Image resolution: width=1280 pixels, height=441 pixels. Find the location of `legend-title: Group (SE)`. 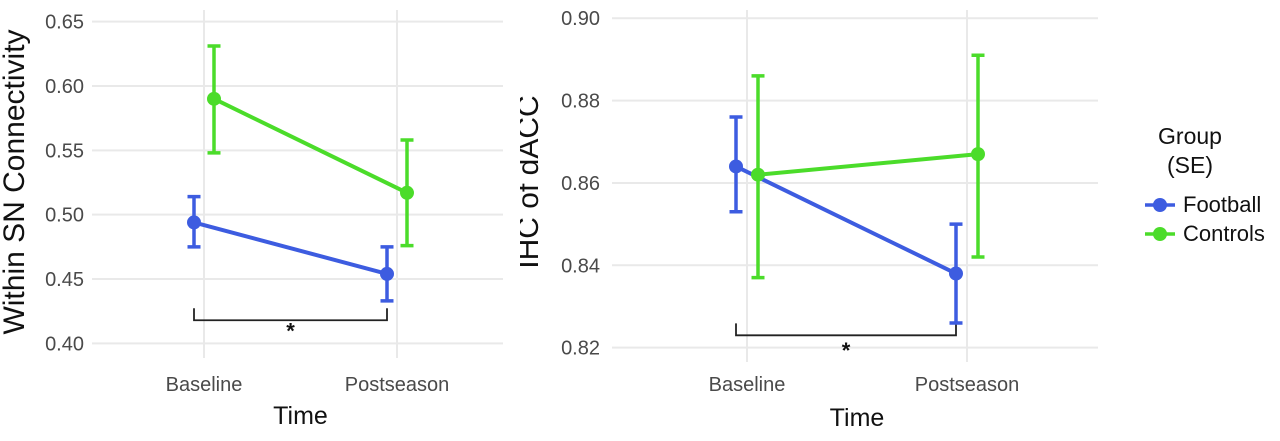

legend-title: Group (SE) is located at coordinates (1190, 151).